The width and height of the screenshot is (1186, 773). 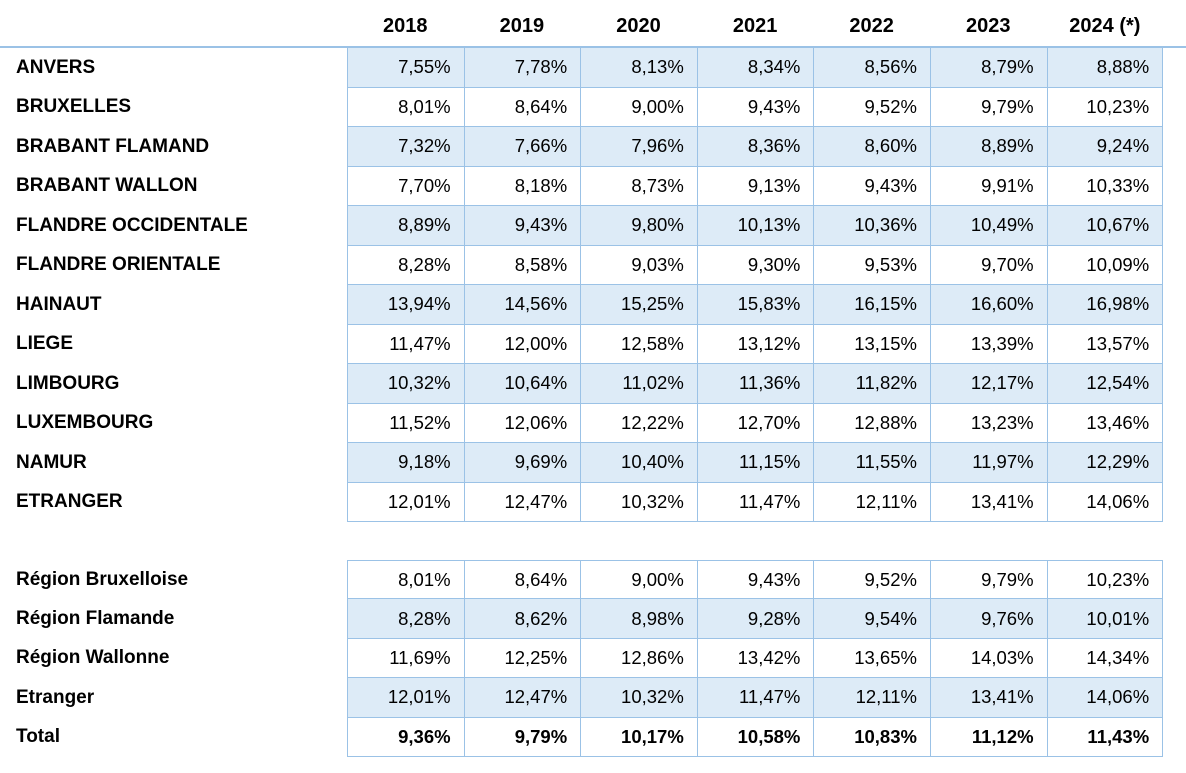 I want to click on value-cell: 11,69%, so click(x=405, y=658).